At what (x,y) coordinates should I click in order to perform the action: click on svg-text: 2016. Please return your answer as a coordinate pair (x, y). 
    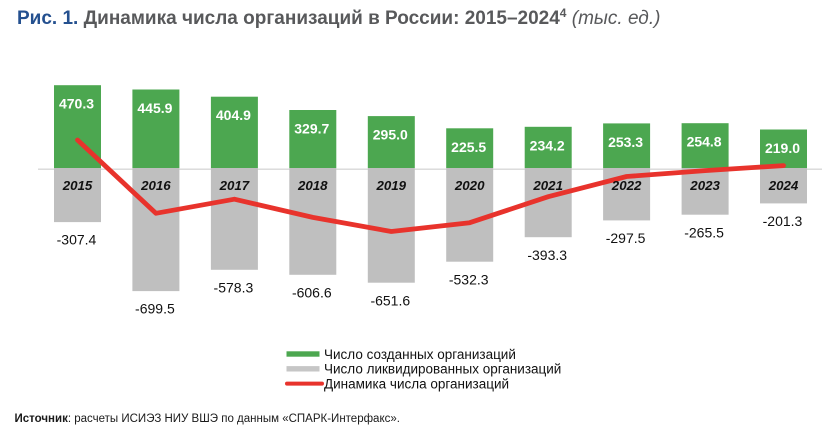
    Looking at the image, I should click on (155, 185).